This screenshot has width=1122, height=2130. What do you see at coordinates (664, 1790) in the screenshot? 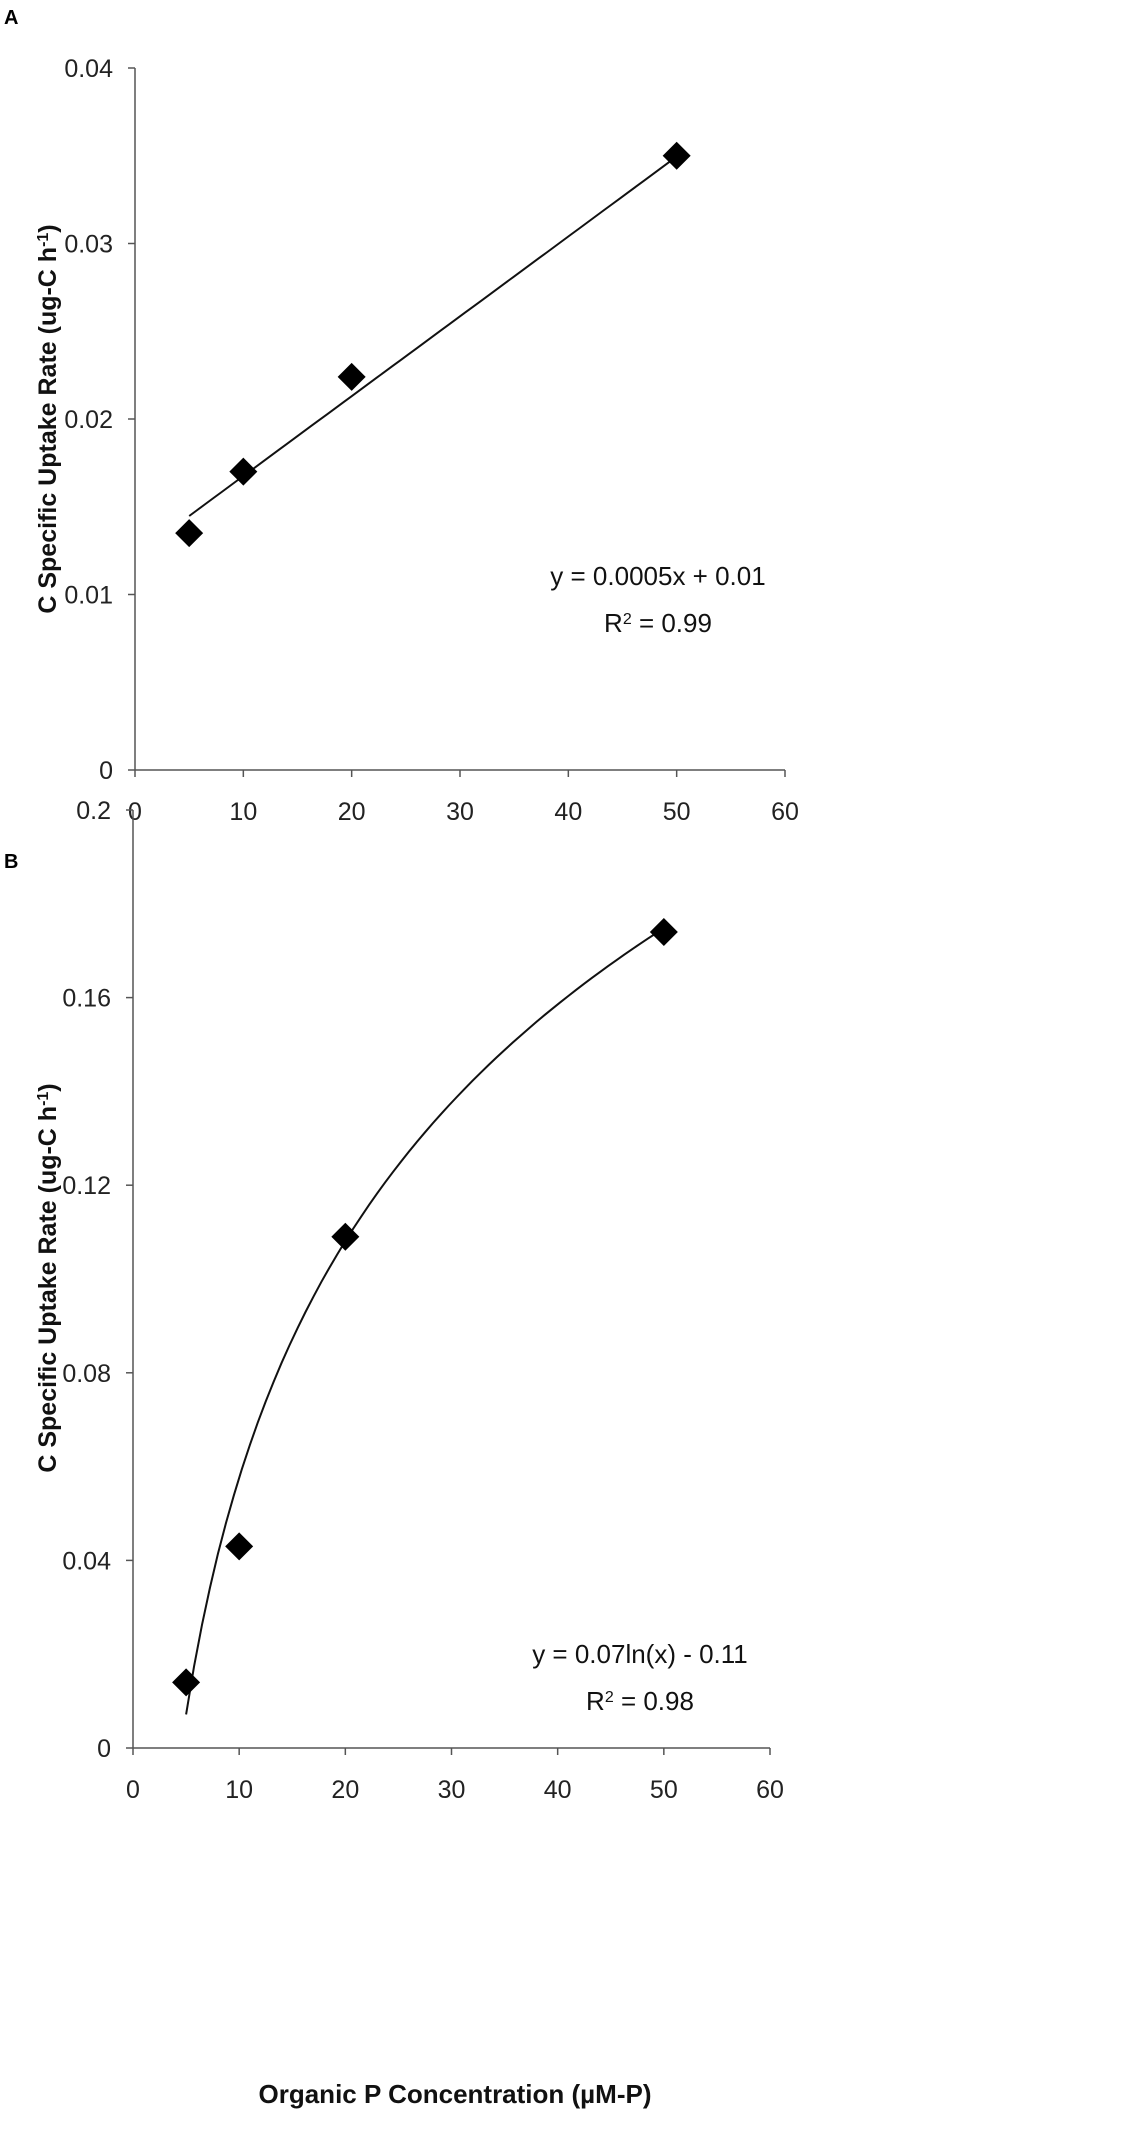
I see `panel-b-x-tick-label: 50` at bounding box center [664, 1790].